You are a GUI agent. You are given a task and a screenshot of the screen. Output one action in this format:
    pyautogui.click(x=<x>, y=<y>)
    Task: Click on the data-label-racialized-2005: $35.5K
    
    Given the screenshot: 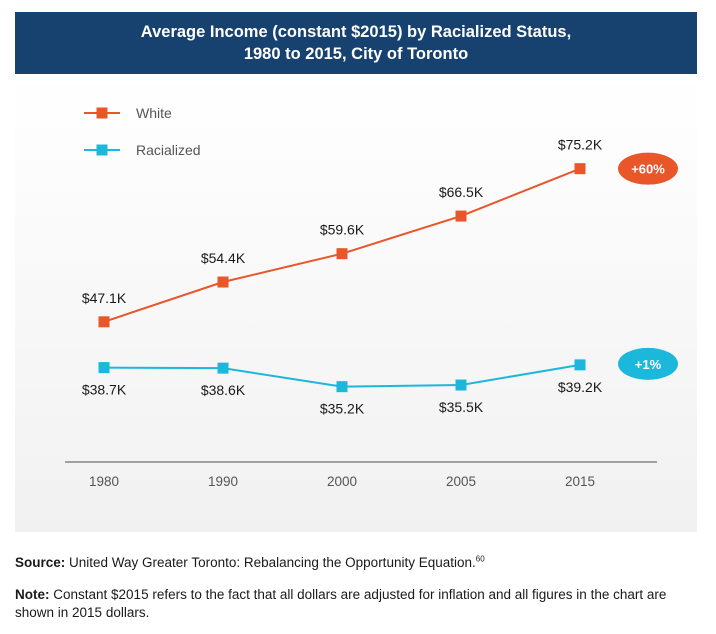 What is the action you would take?
    pyautogui.click(x=461, y=407)
    